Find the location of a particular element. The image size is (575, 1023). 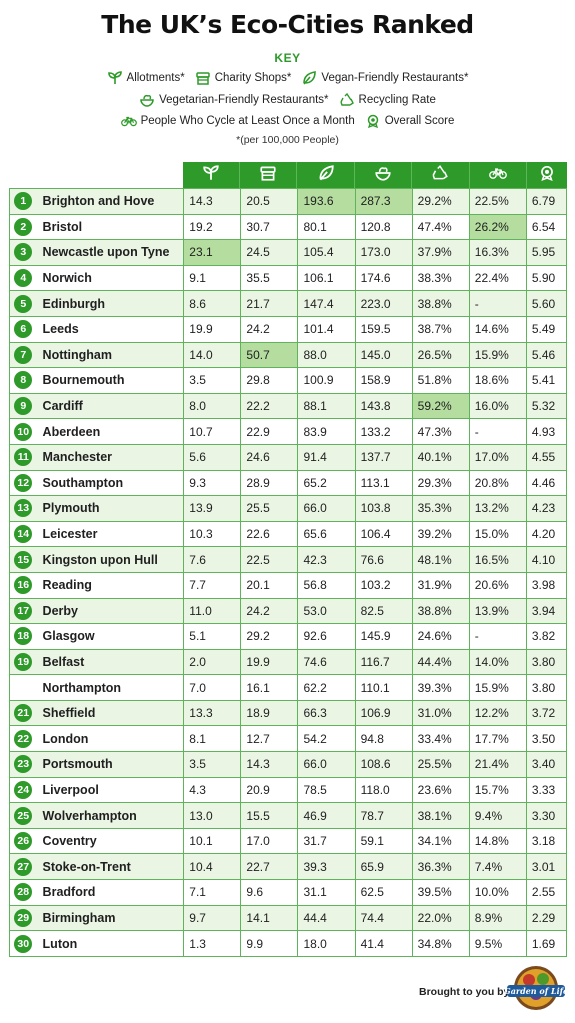

rank-badge: 11 is located at coordinates (23, 457).